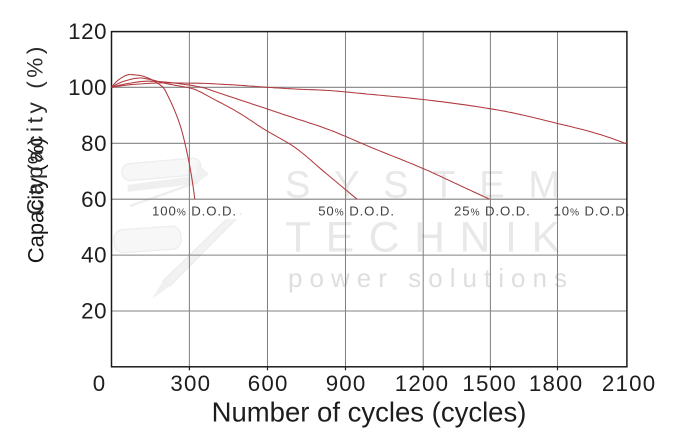 The image size is (681, 441). Describe the element at coordinates (356, 211) in the screenshot. I see `svg-text: 50% D.O.D.` at that location.